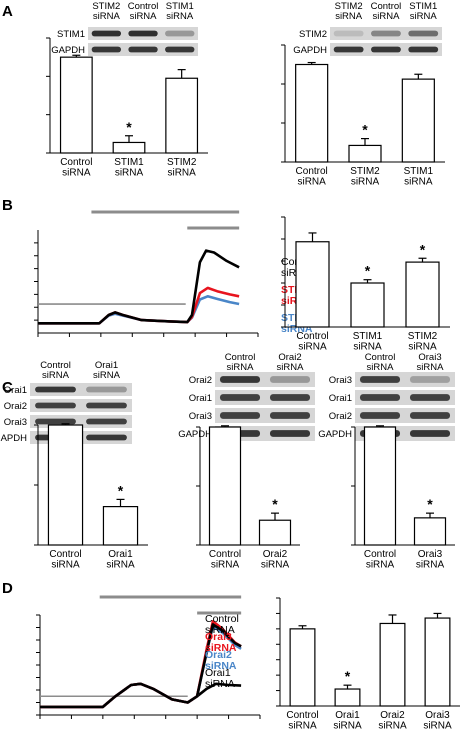 The width and height of the screenshot is (473, 744). Describe the element at coordinates (392, 715) in the screenshot. I see `d2-category-label-line: Orai2` at that location.